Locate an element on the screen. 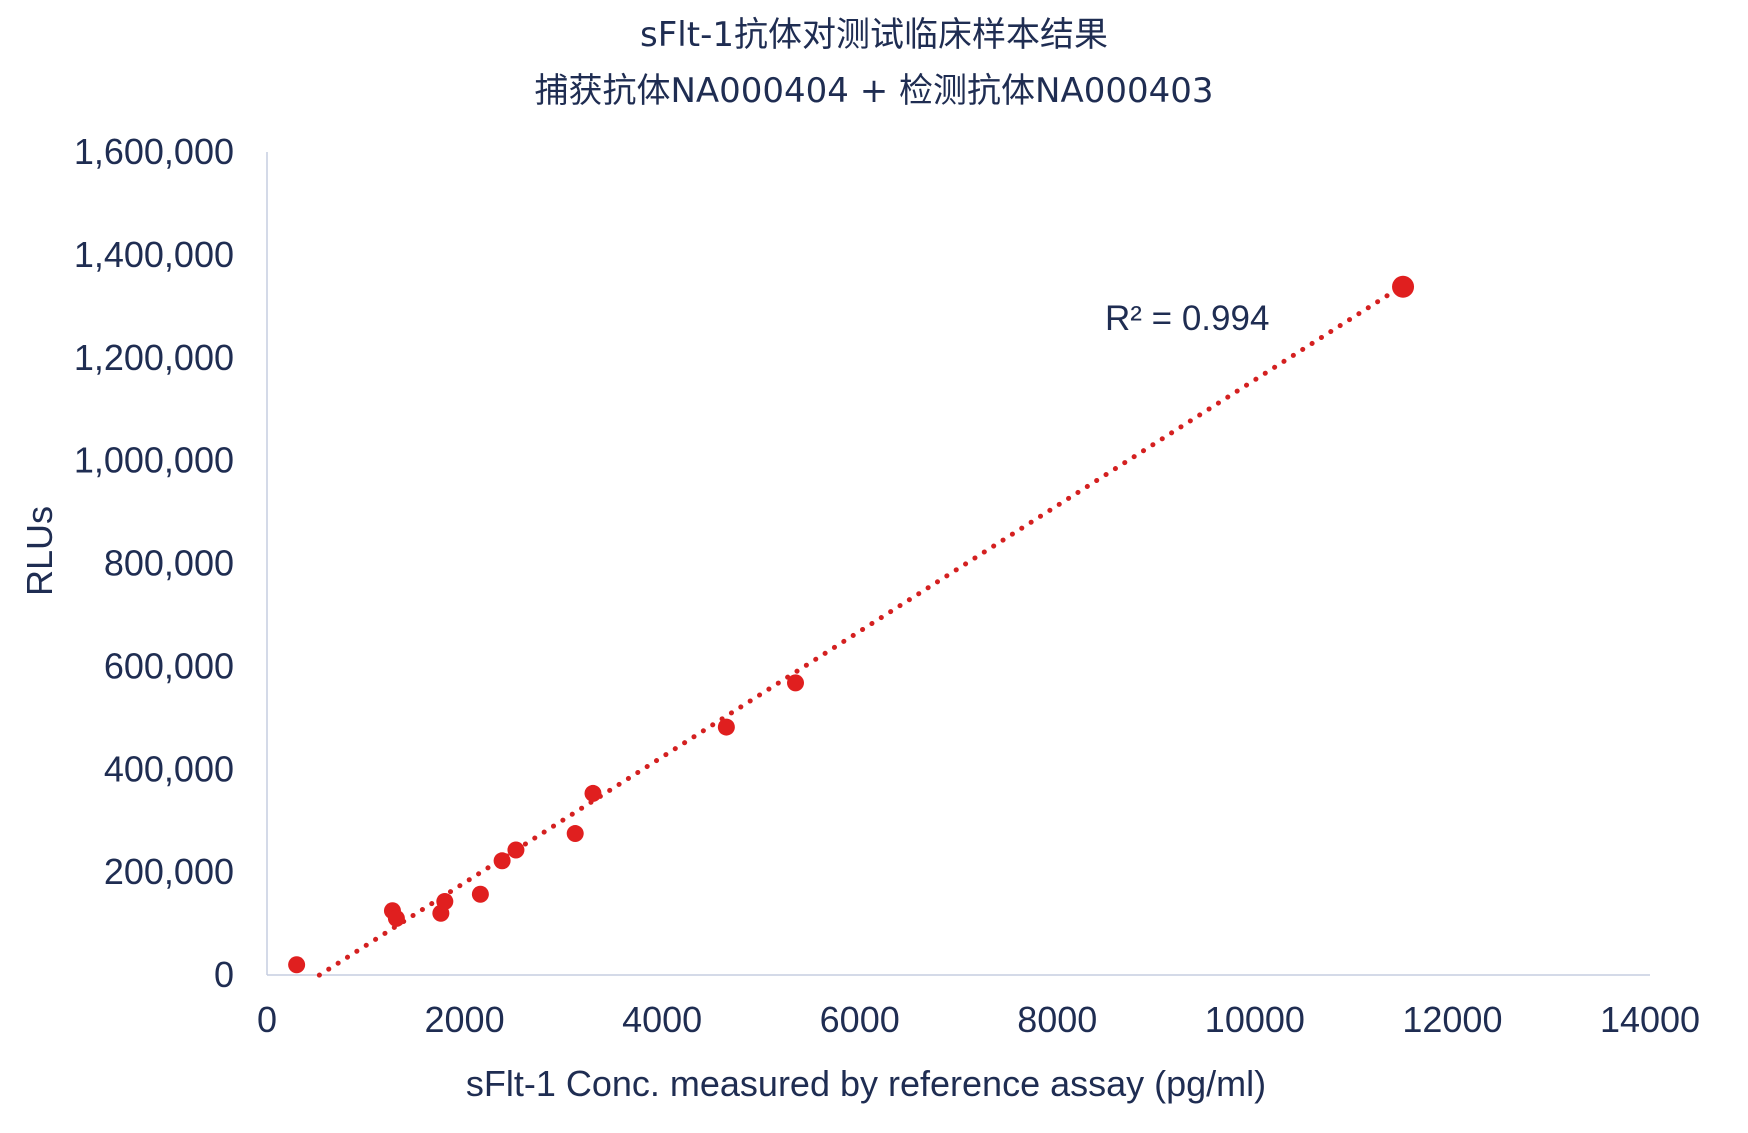 The width and height of the screenshot is (1748, 1133). chart-subtitle: 捕获抗体NA000404 + 检测抗体NA000403 is located at coordinates (873, 91).